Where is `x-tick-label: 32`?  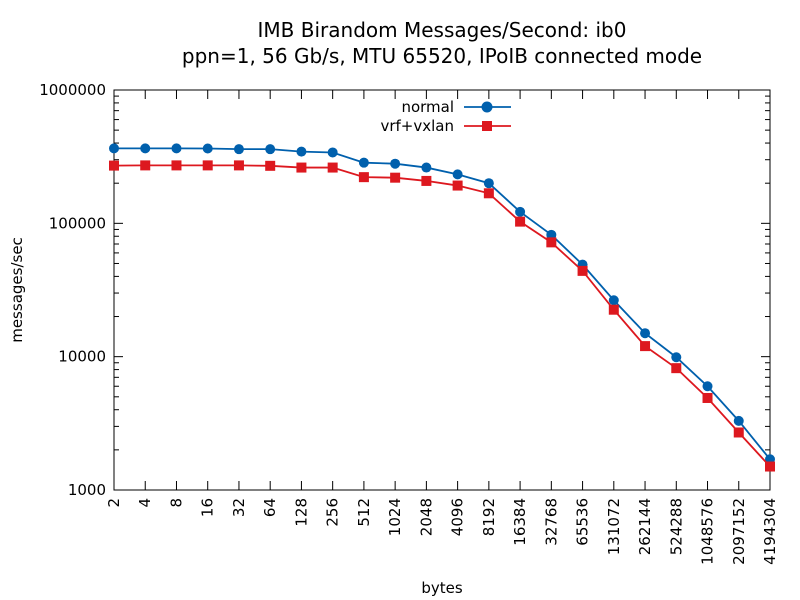
x-tick-label: 32 is located at coordinates (239, 507).